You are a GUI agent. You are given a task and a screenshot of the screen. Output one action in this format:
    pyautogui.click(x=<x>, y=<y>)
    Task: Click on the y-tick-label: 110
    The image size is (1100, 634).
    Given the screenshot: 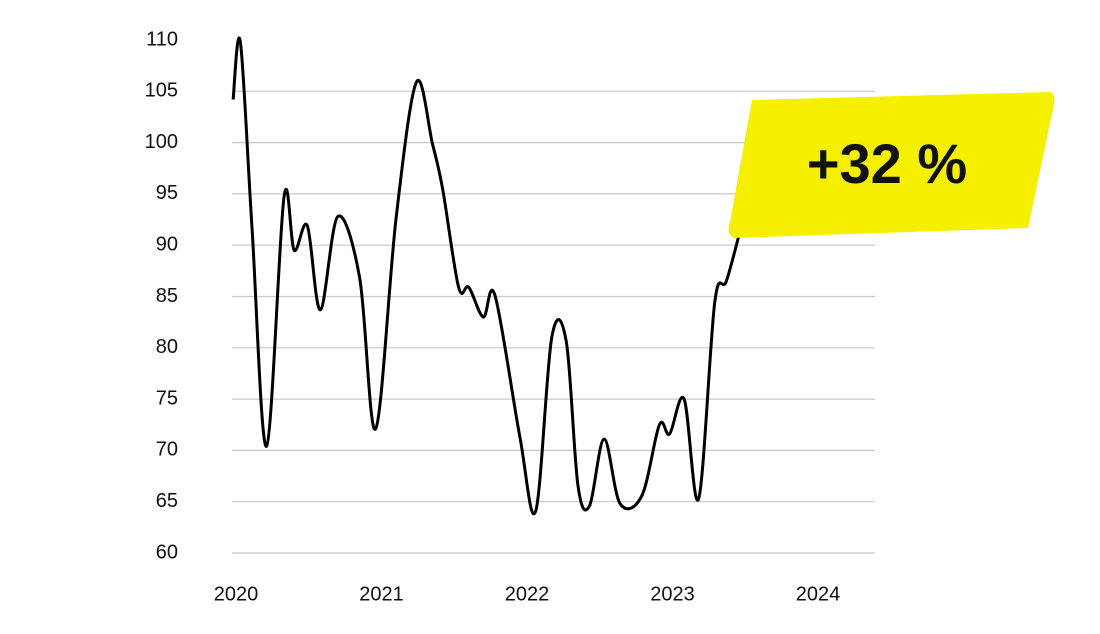 What is the action you would take?
    pyautogui.click(x=162, y=39)
    